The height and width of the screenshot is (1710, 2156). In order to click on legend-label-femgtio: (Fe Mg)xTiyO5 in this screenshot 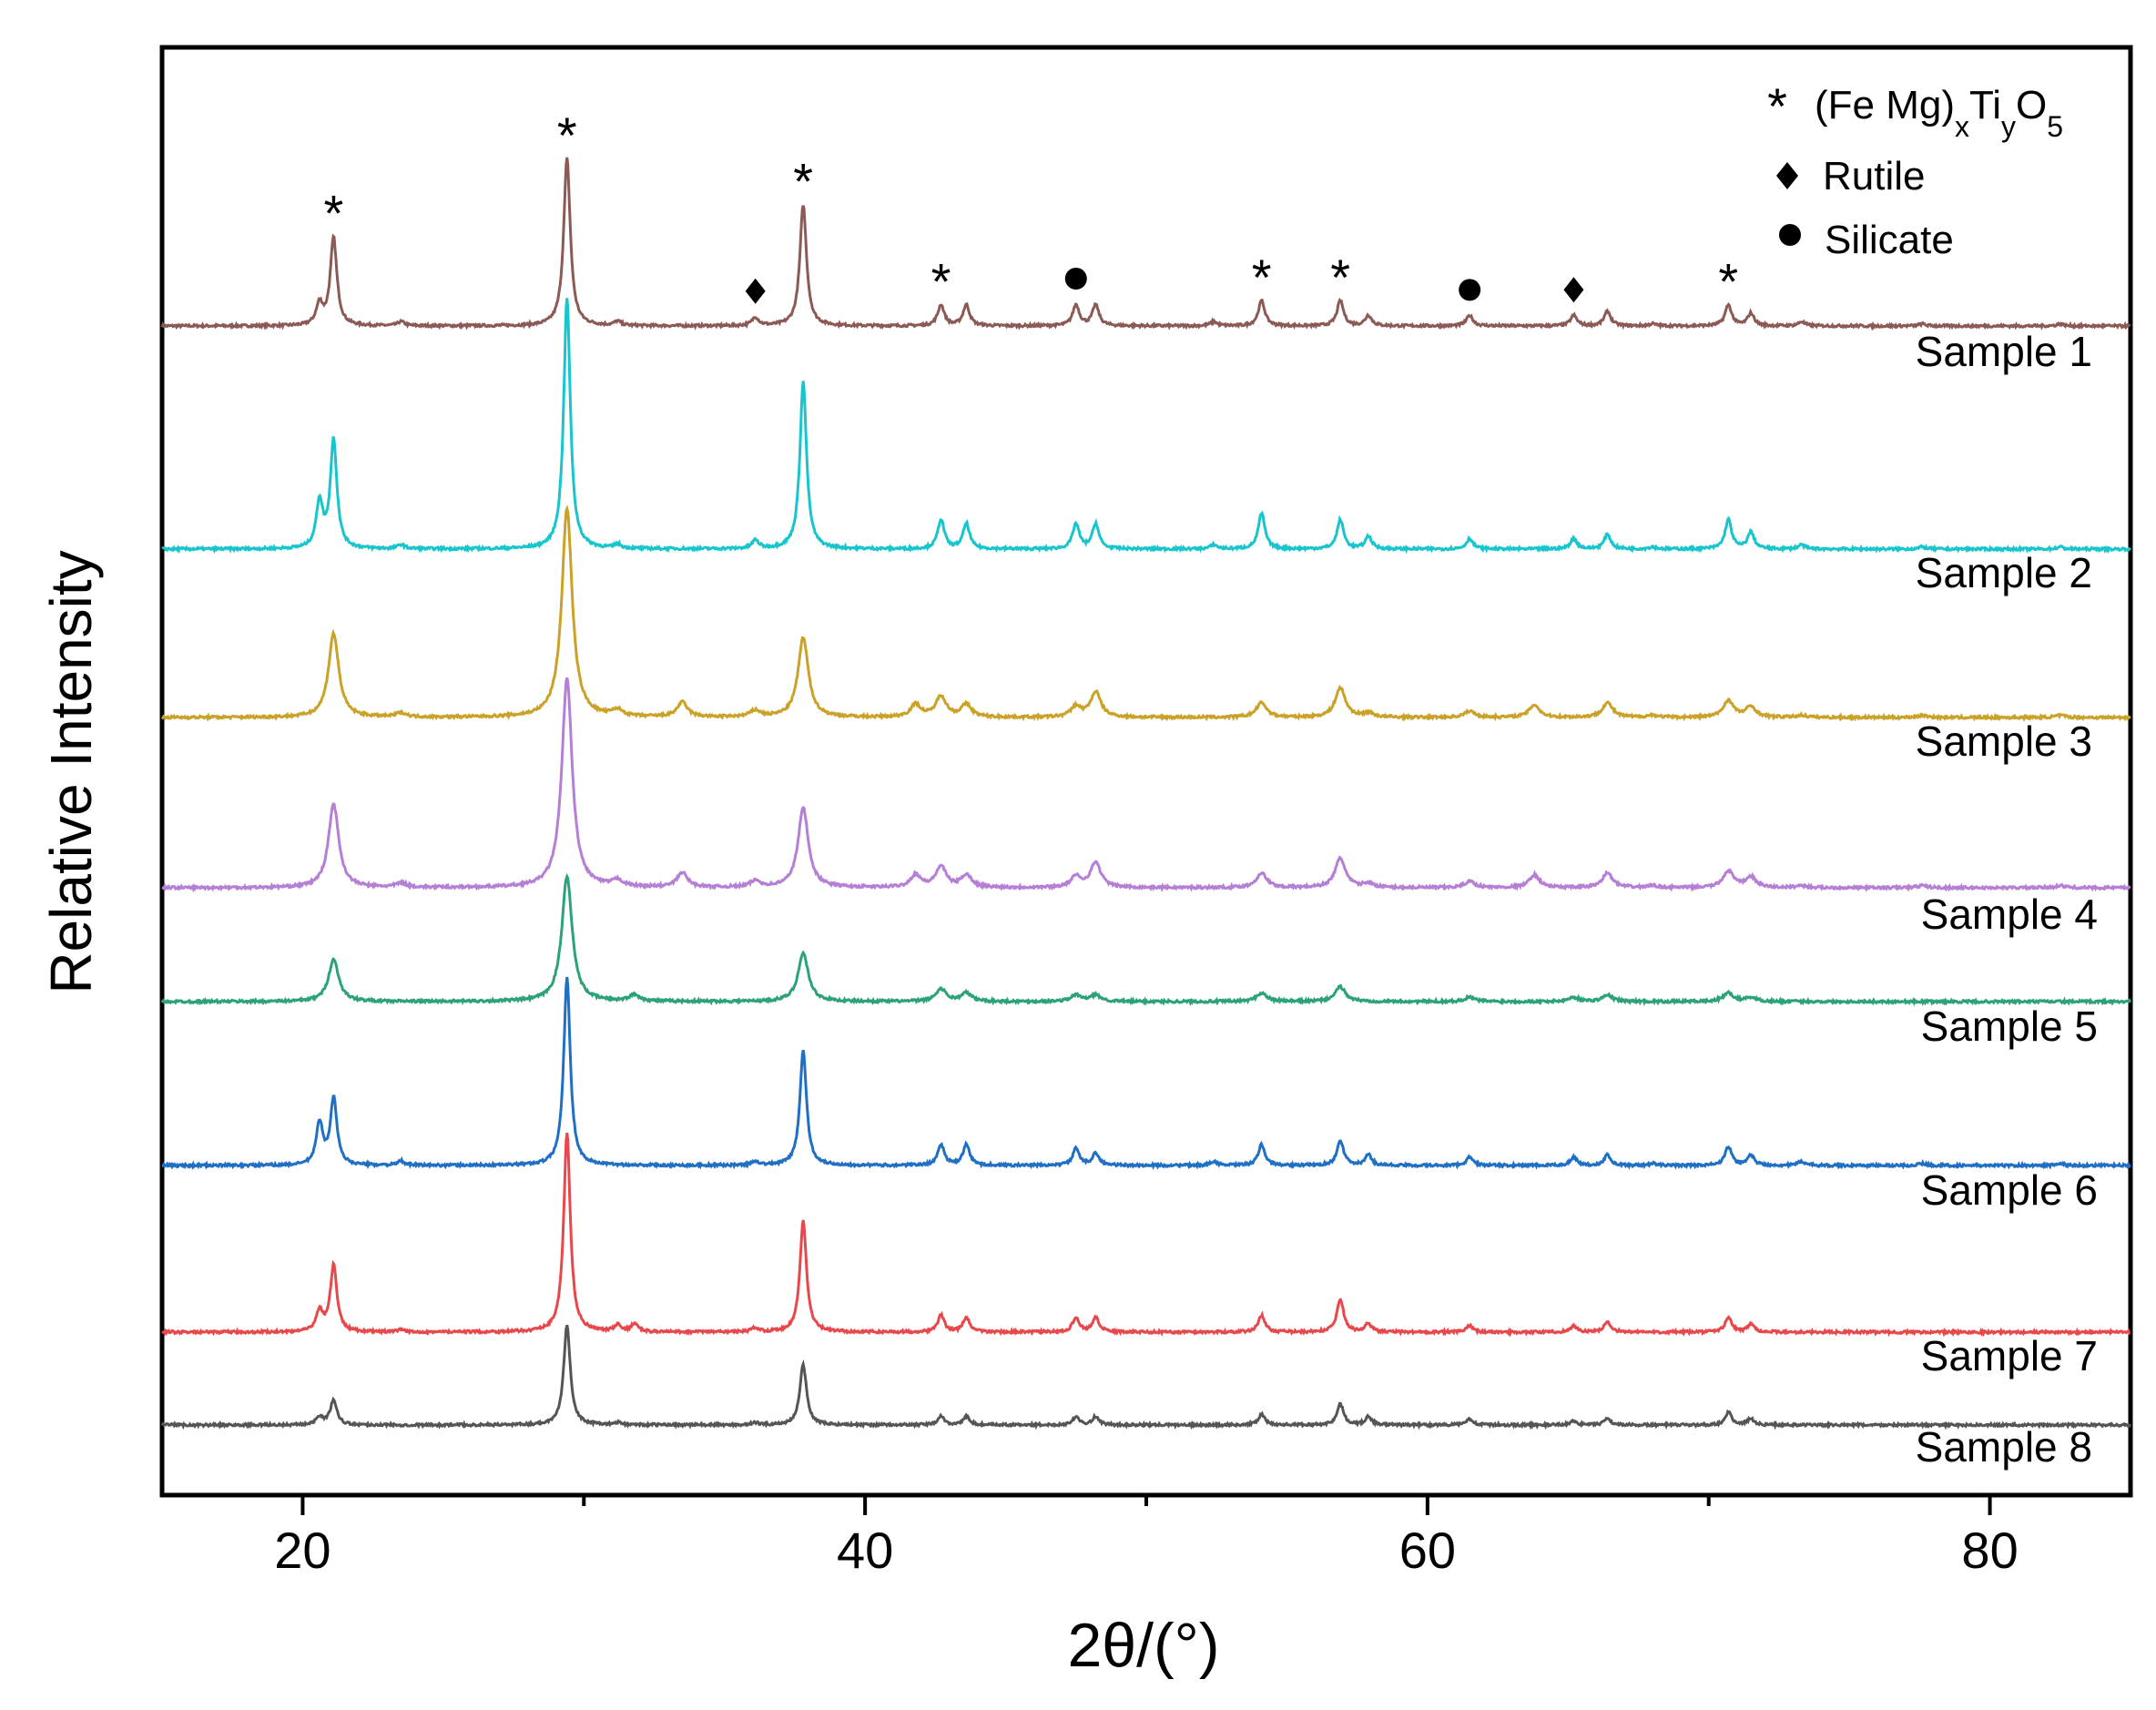, I will do `click(1939, 113)`.